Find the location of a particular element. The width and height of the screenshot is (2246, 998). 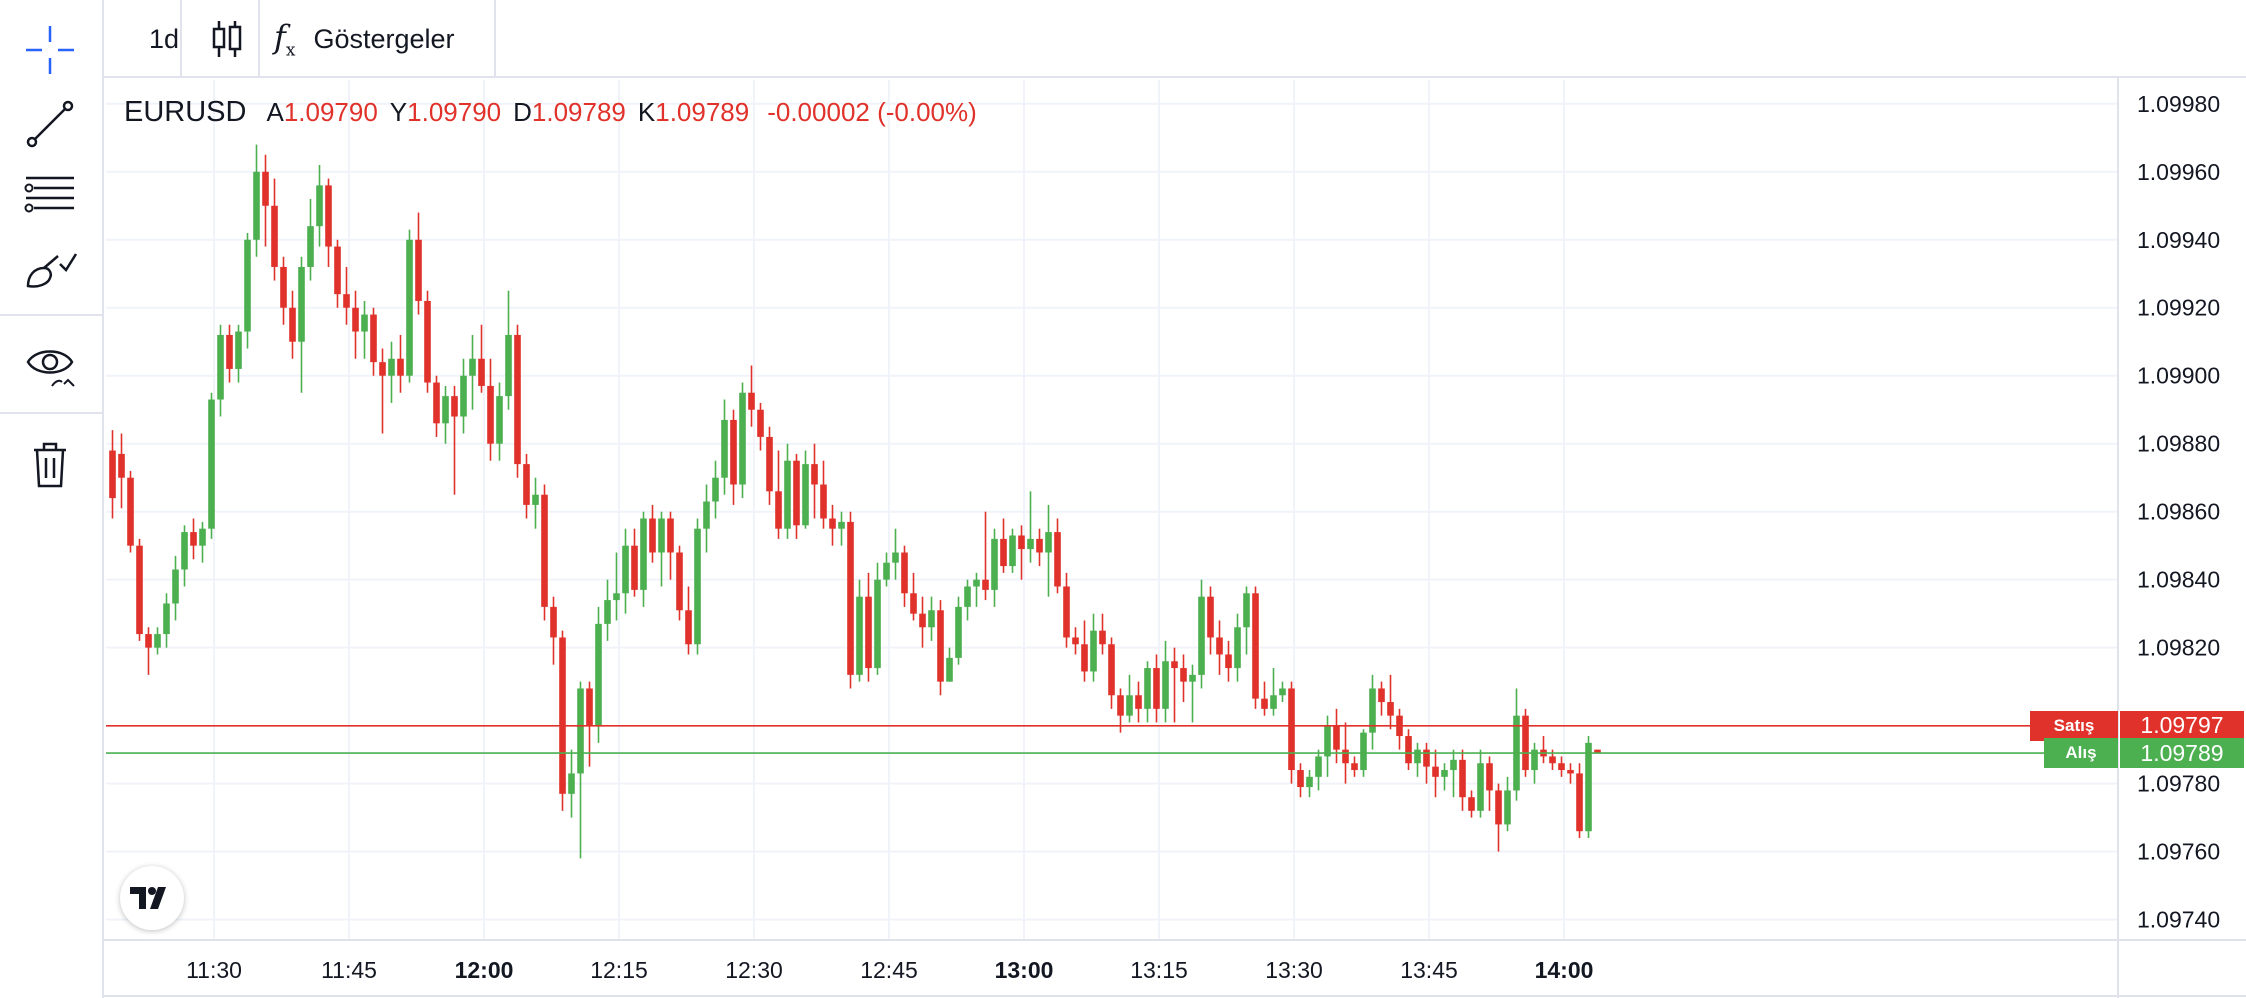

close-value: 1.09789 is located at coordinates (702, 112).